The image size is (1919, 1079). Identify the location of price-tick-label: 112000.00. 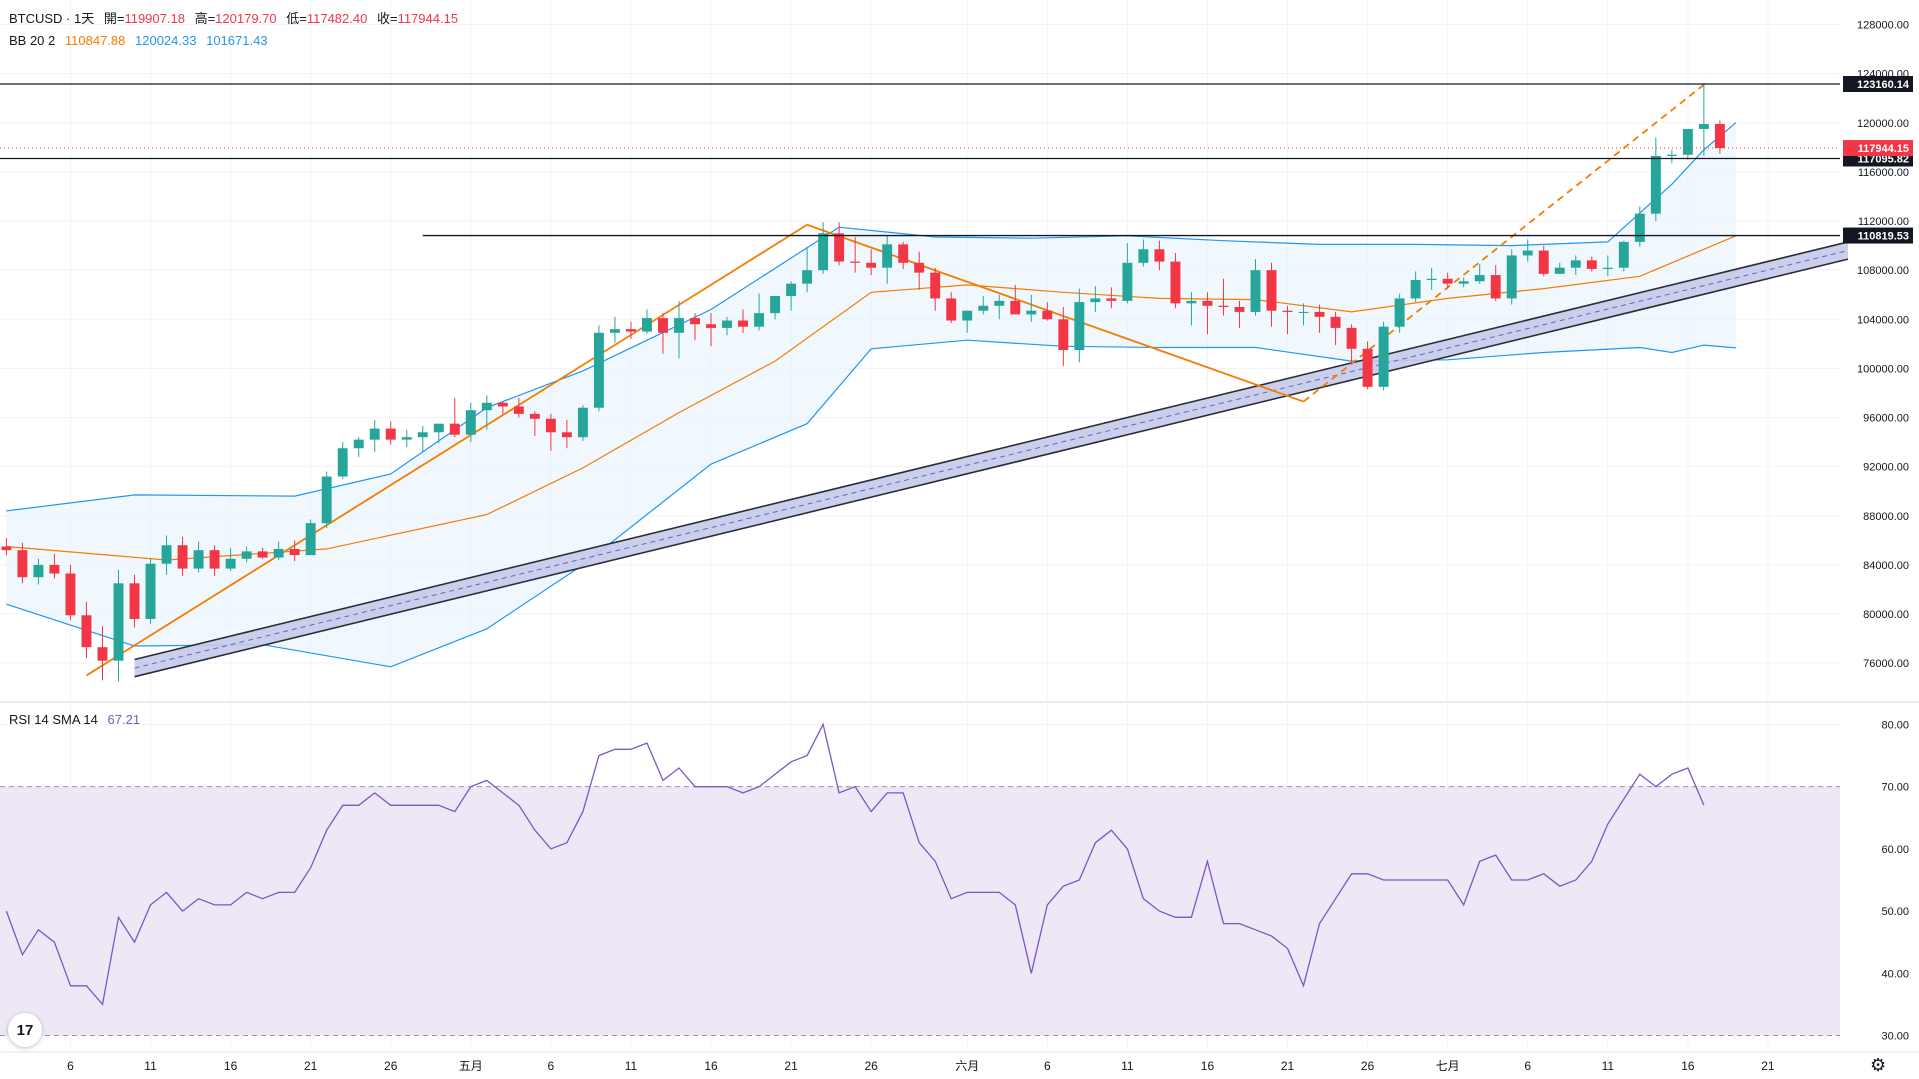
(1883, 222).